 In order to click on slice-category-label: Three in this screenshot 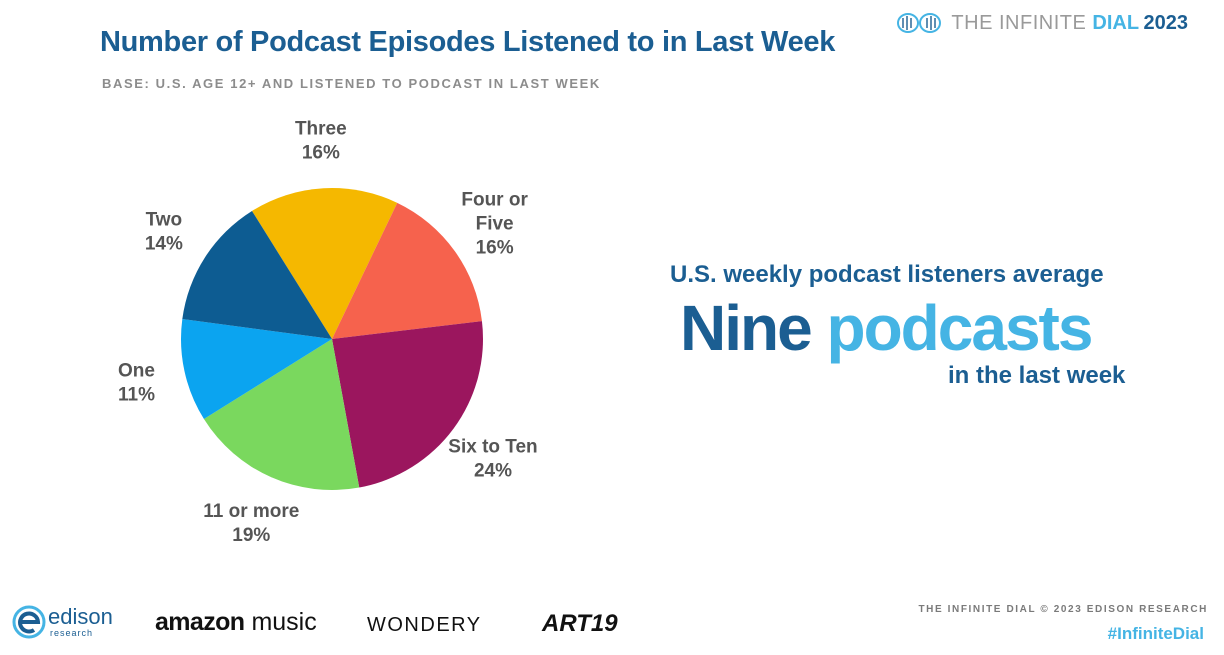, I will do `click(321, 128)`.